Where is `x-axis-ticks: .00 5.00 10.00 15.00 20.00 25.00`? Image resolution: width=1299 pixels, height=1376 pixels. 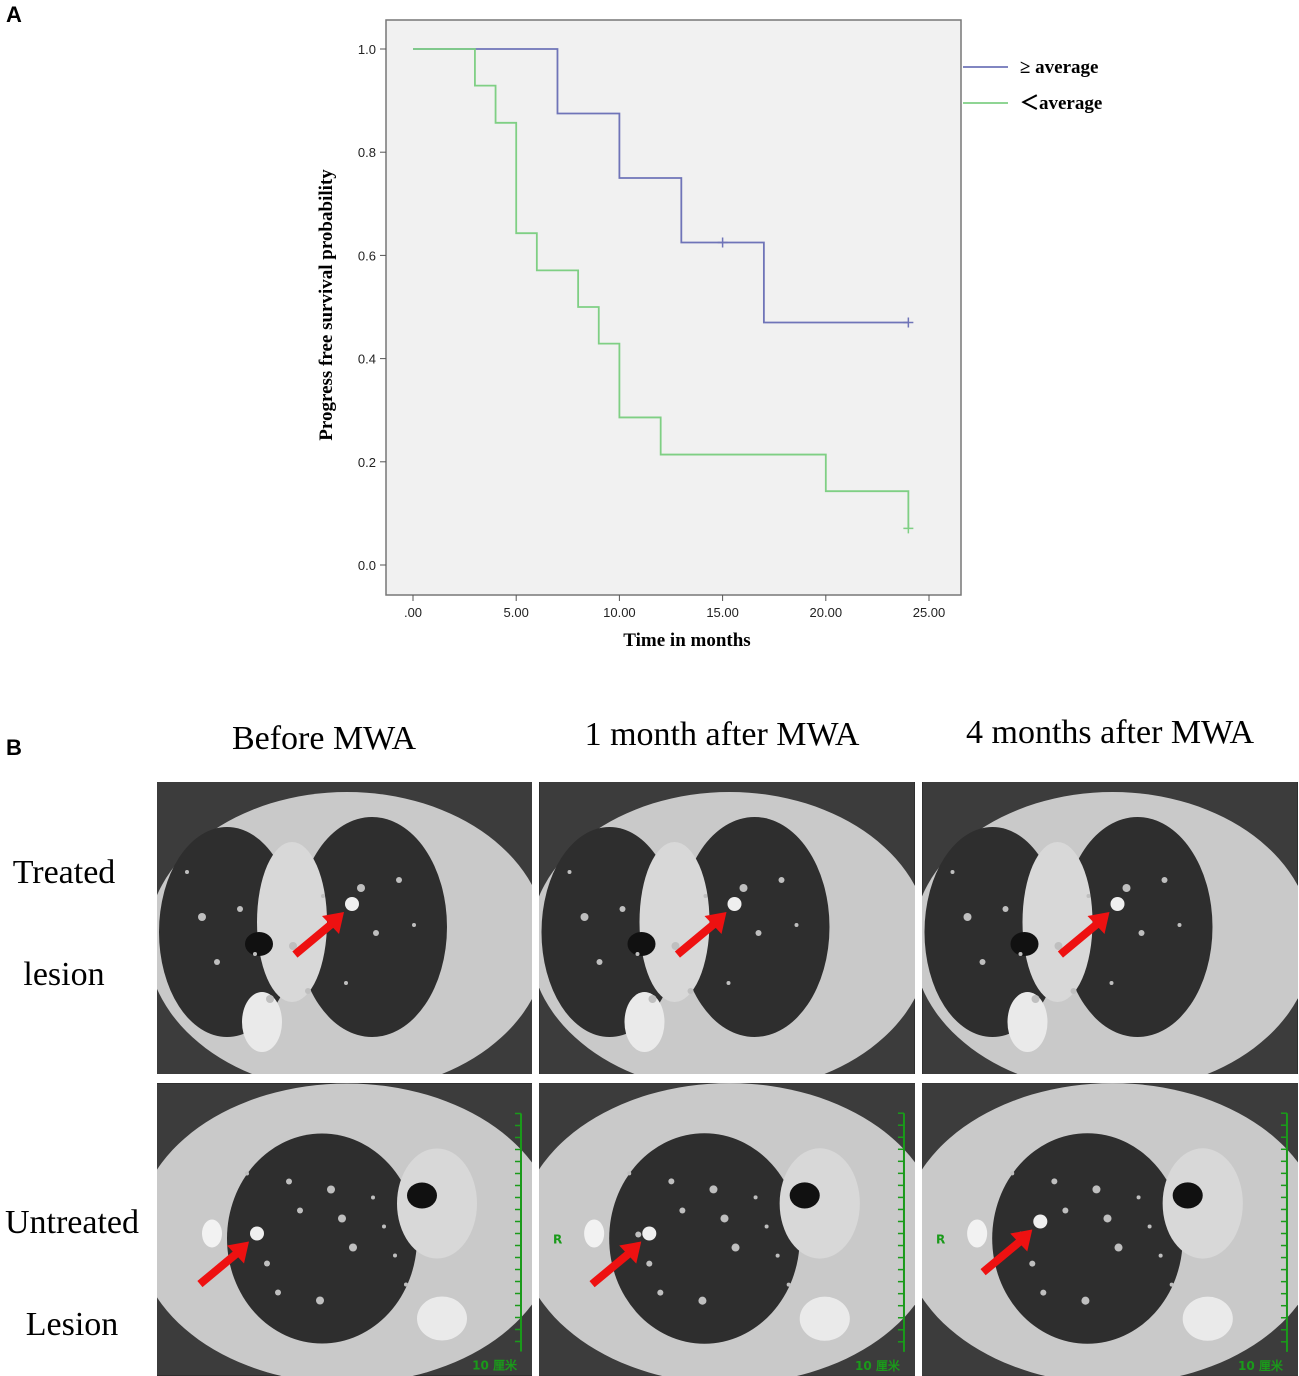
x-axis-ticks: .00 5.00 10.00 15.00 20.00 25.00 is located at coordinates (674, 607).